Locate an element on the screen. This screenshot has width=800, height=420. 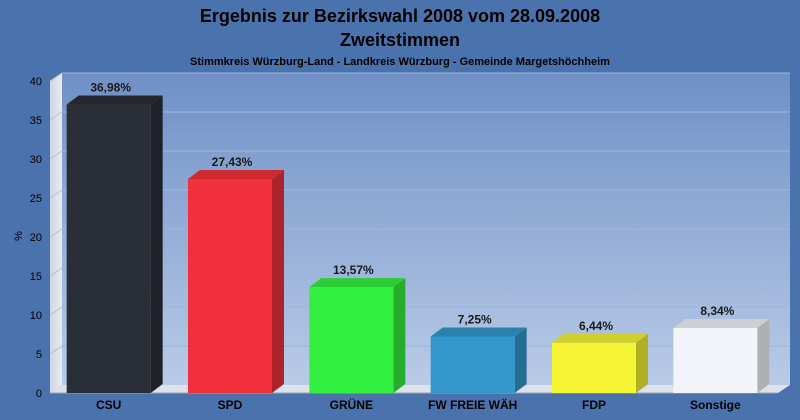
bar-grüne is located at coordinates (357, 335).